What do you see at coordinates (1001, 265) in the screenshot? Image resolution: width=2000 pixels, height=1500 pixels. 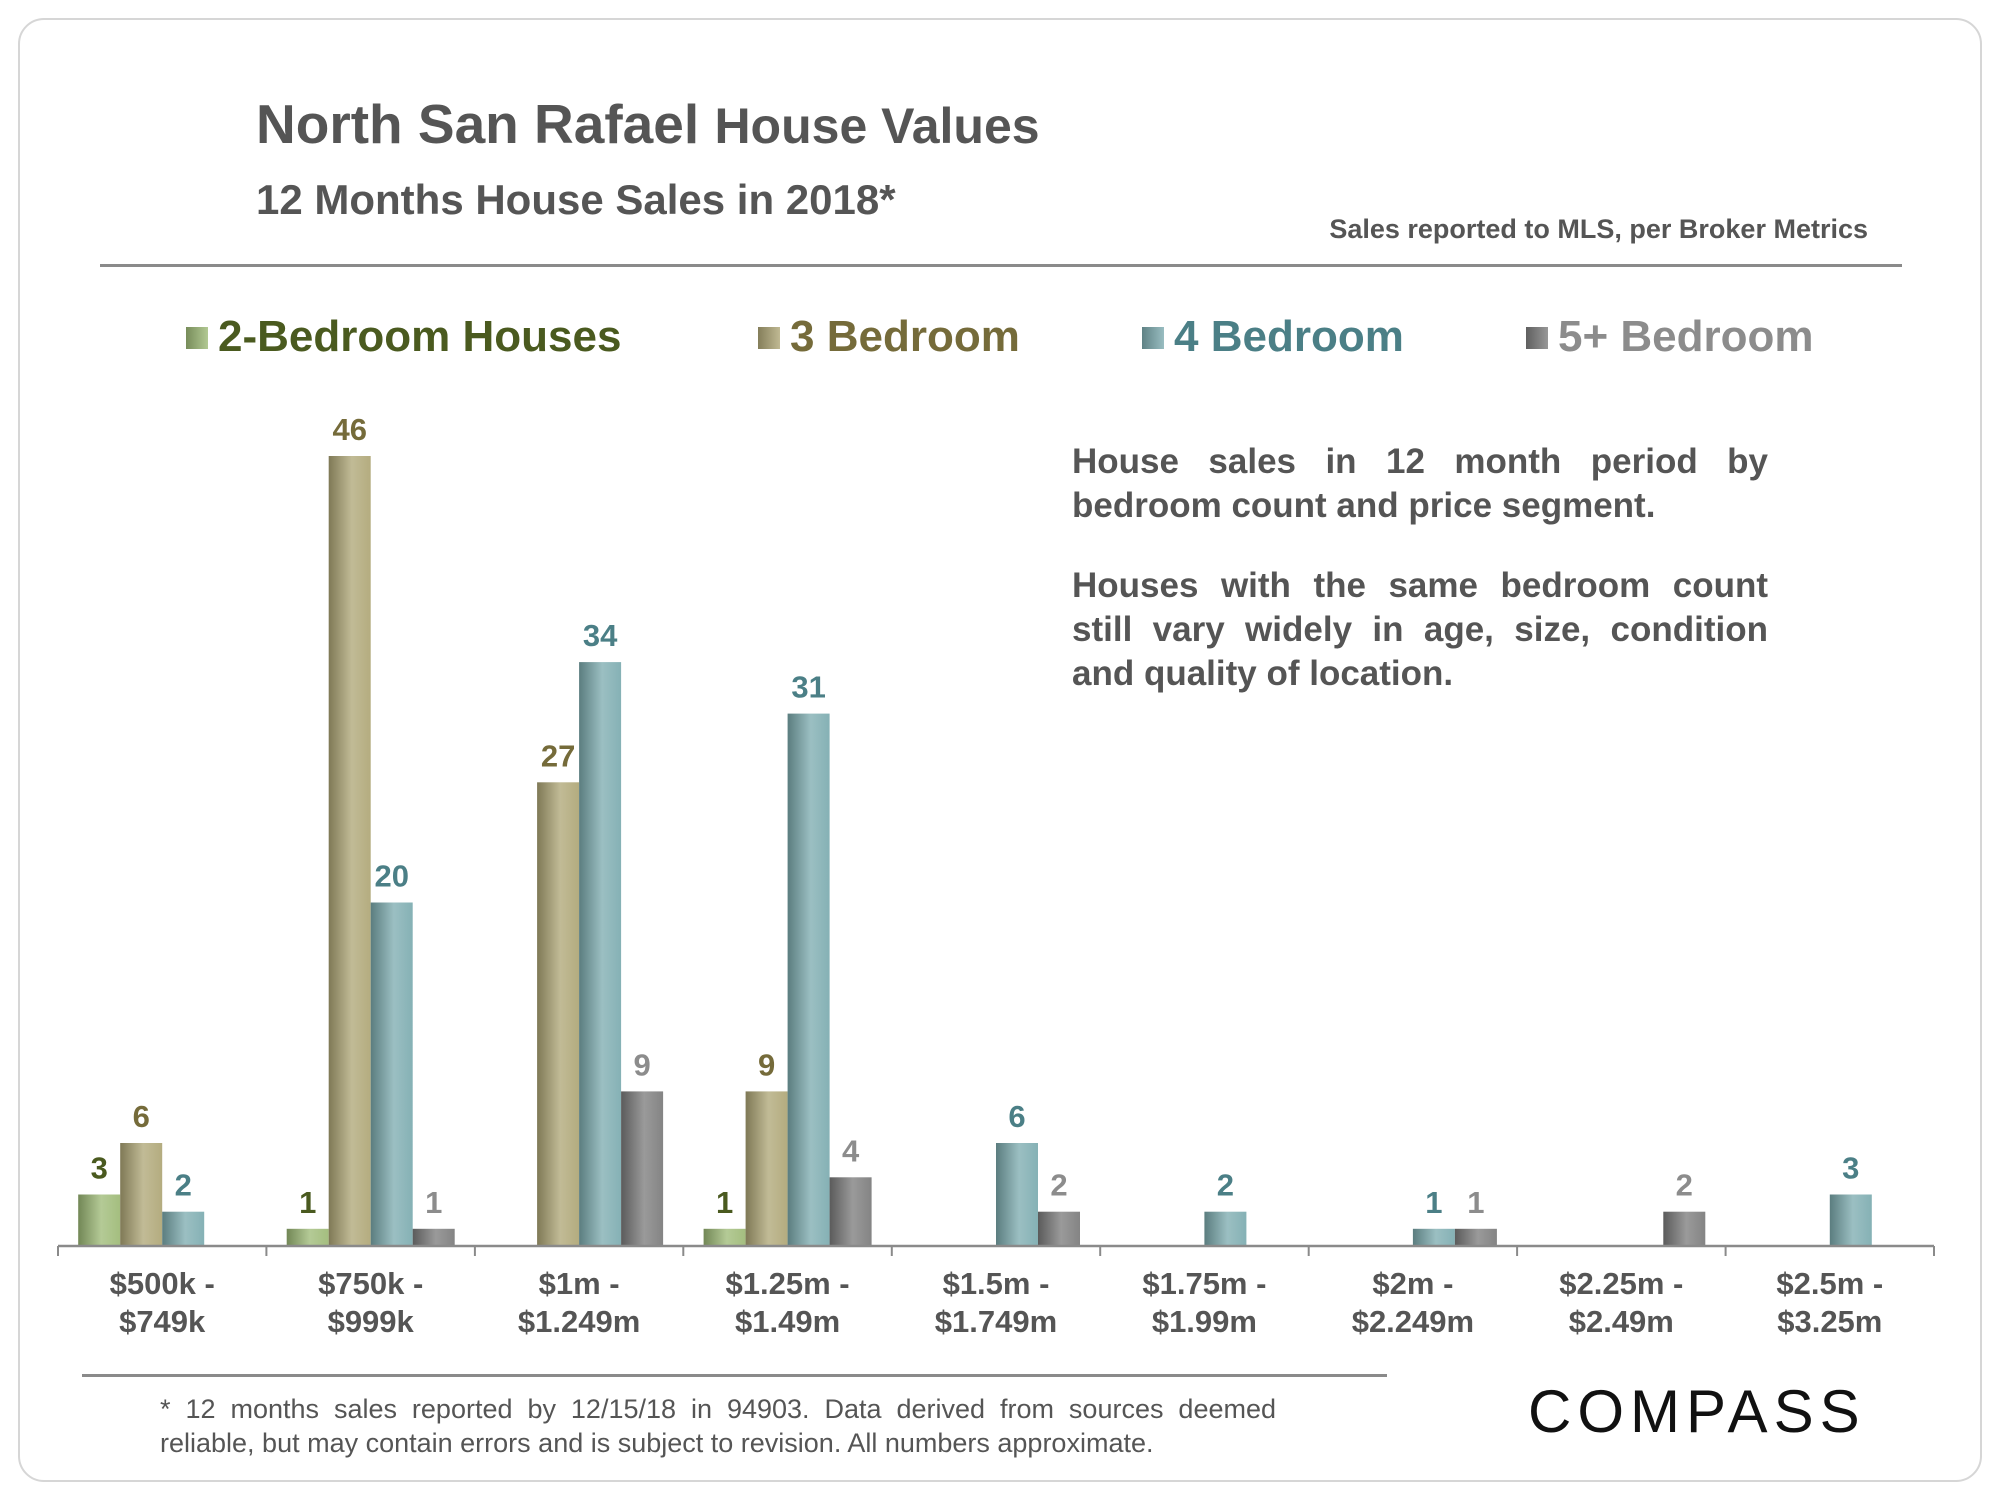 I see `header-divider` at bounding box center [1001, 265].